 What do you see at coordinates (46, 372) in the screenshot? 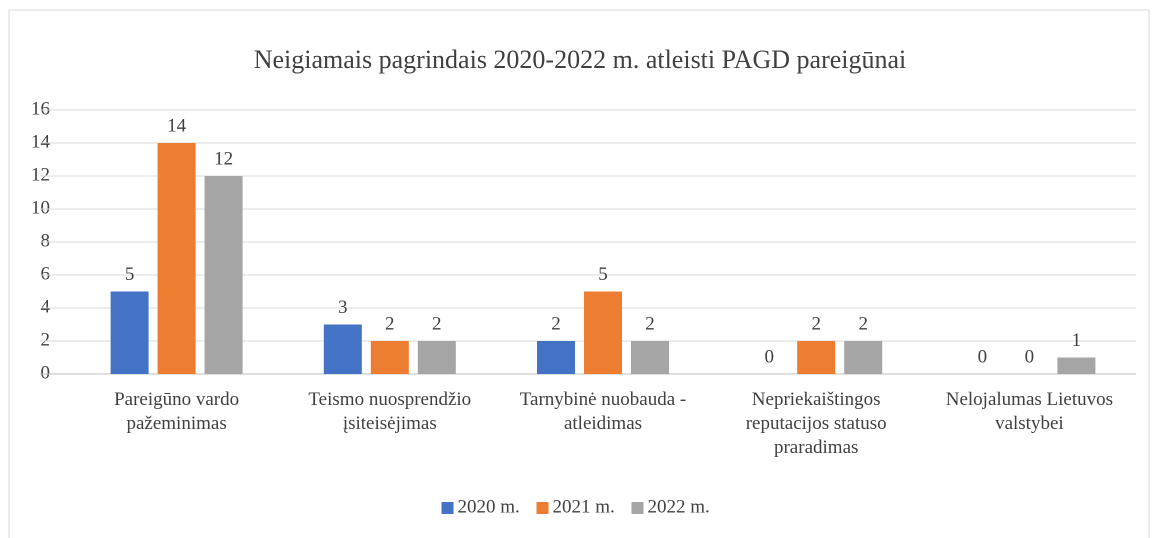
I see `y-tick-label: 0` at bounding box center [46, 372].